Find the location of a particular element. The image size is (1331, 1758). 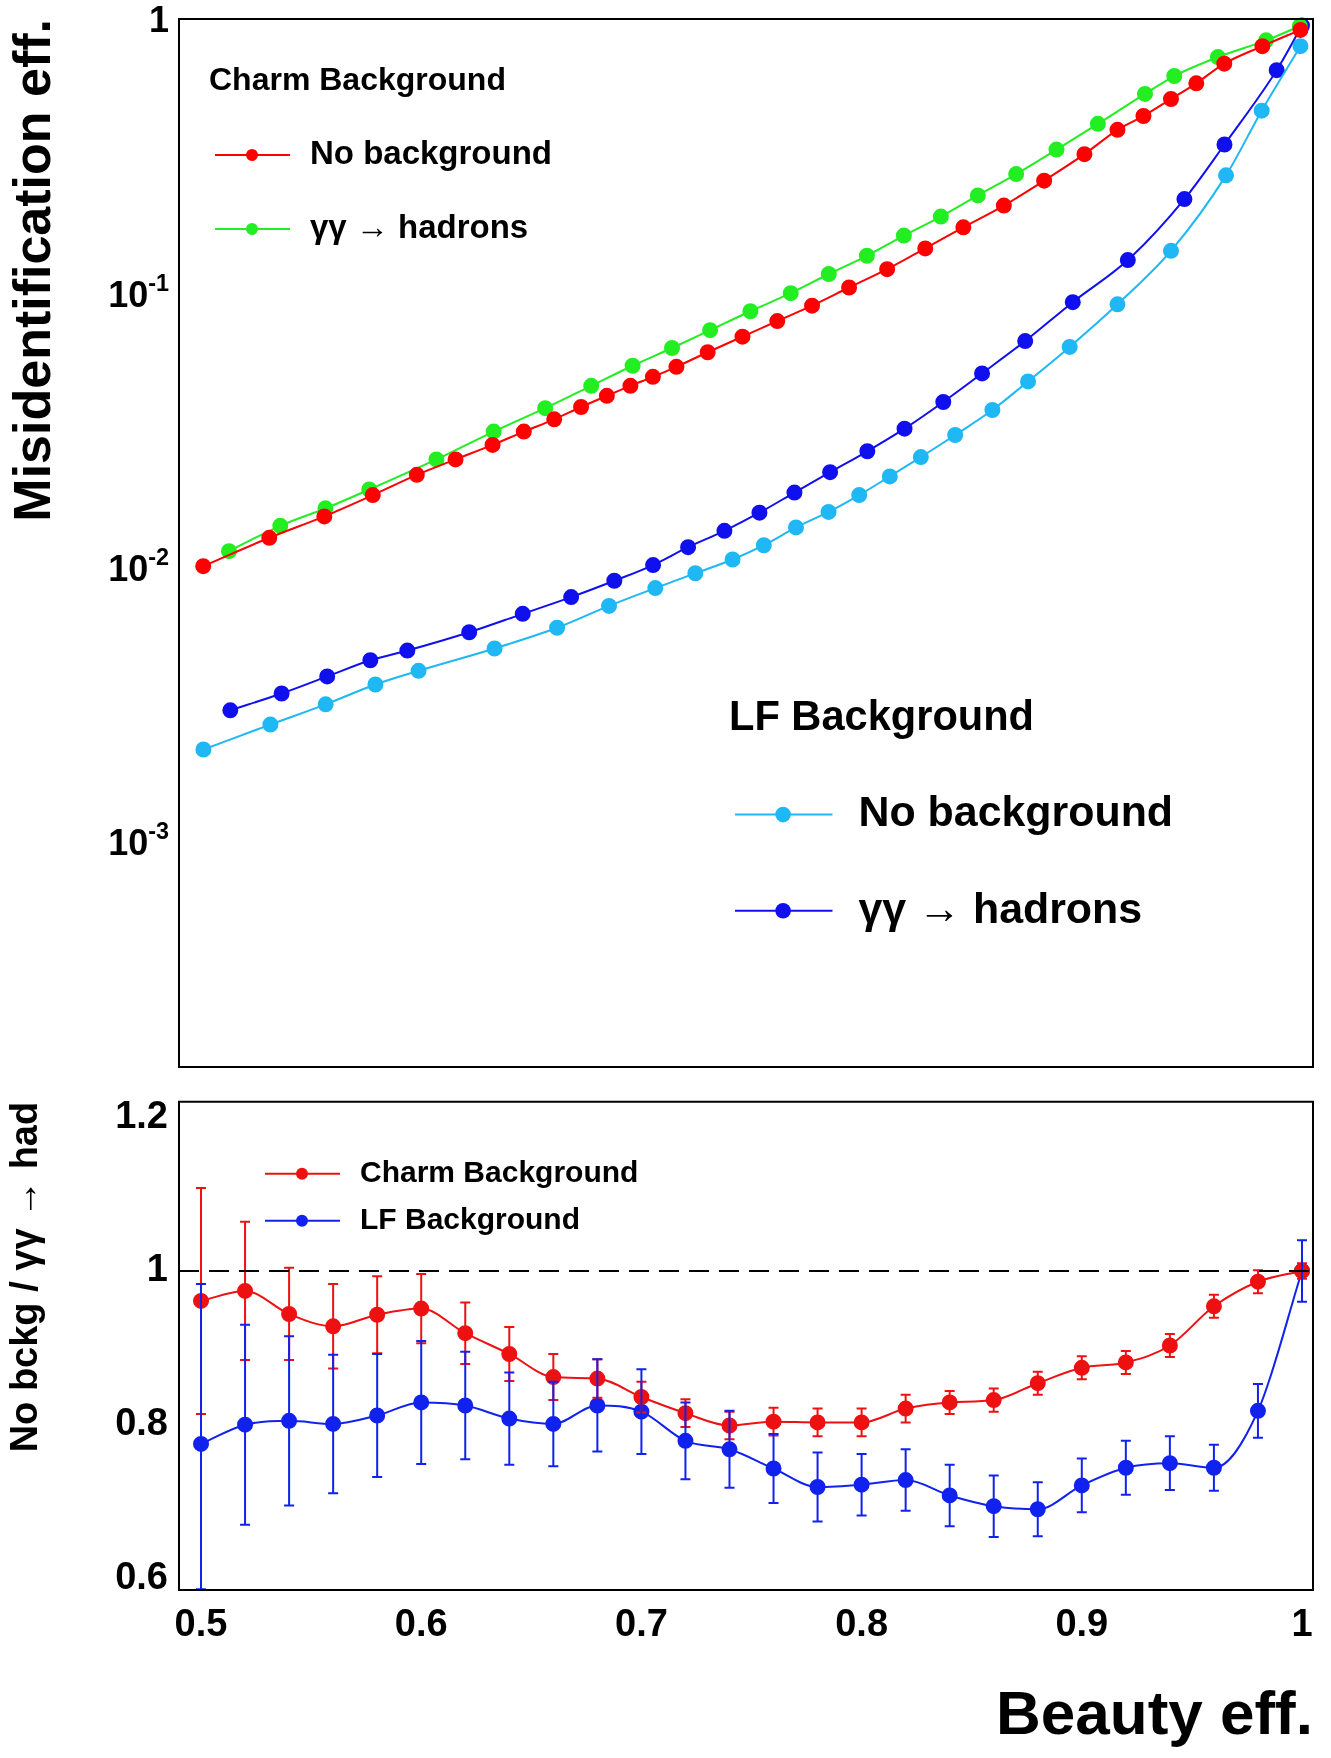

y-tick-label: 0.6 is located at coordinates (141, 1575).